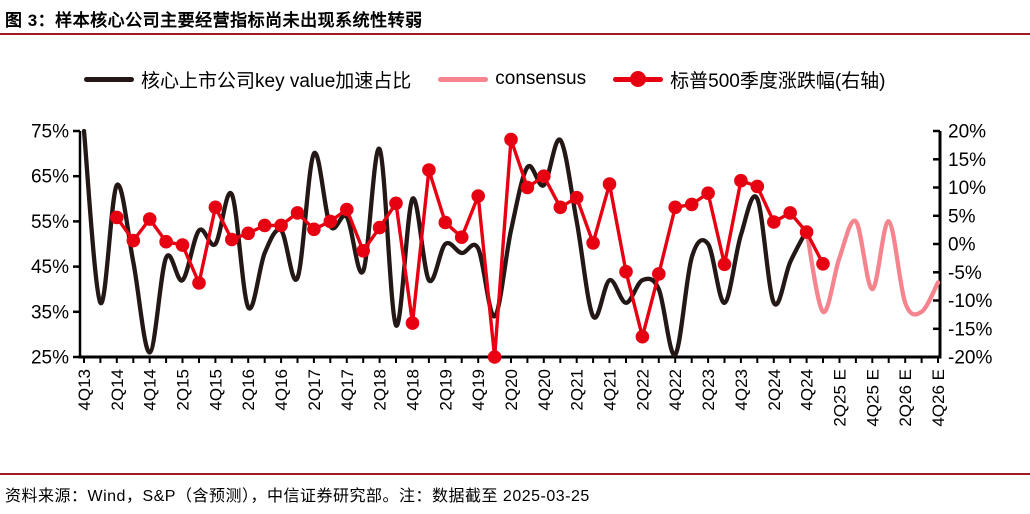 This screenshot has width=1030, height=514. I want to click on x-axis-tick-label: 2Q25 E, so click(840, 398).